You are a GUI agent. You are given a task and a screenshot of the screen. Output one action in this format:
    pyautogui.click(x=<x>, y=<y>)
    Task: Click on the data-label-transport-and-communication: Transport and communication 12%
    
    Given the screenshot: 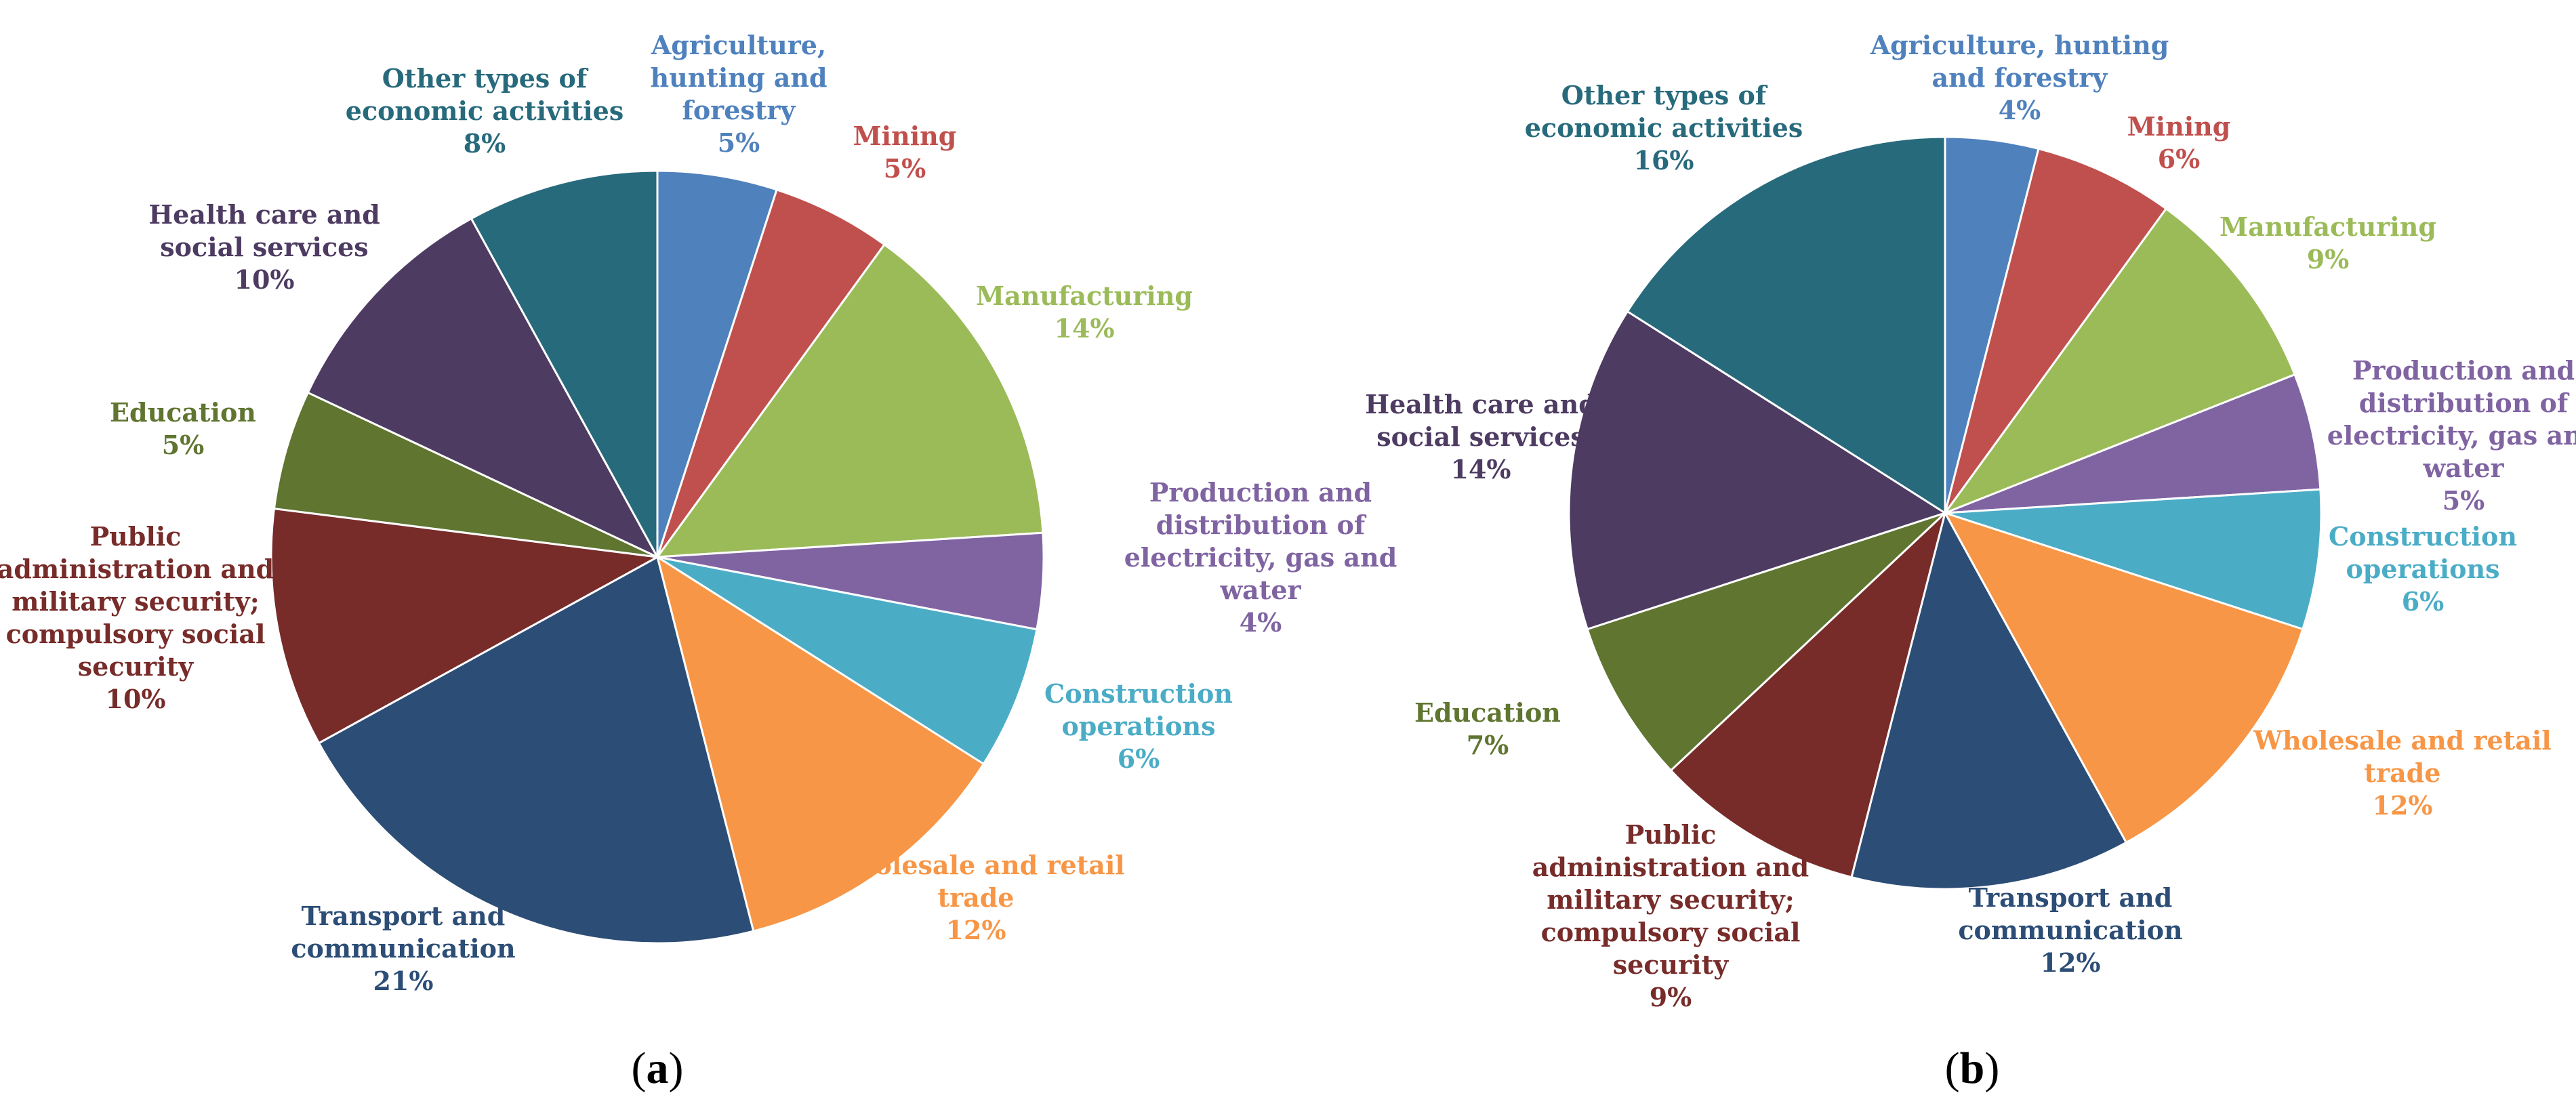 What is the action you would take?
    pyautogui.click(x=2070, y=930)
    